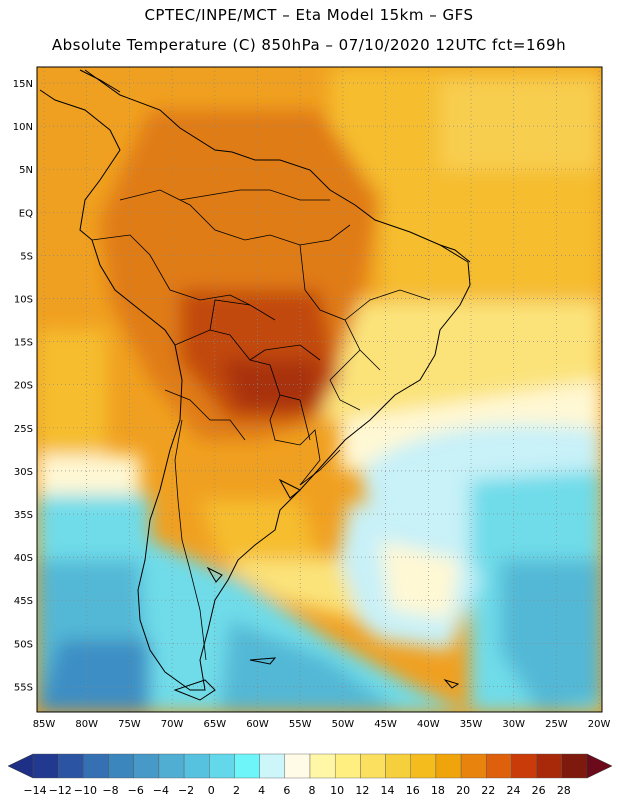 The height and width of the screenshot is (800, 618). I want to click on colorbar-label: 4, so click(261, 790).